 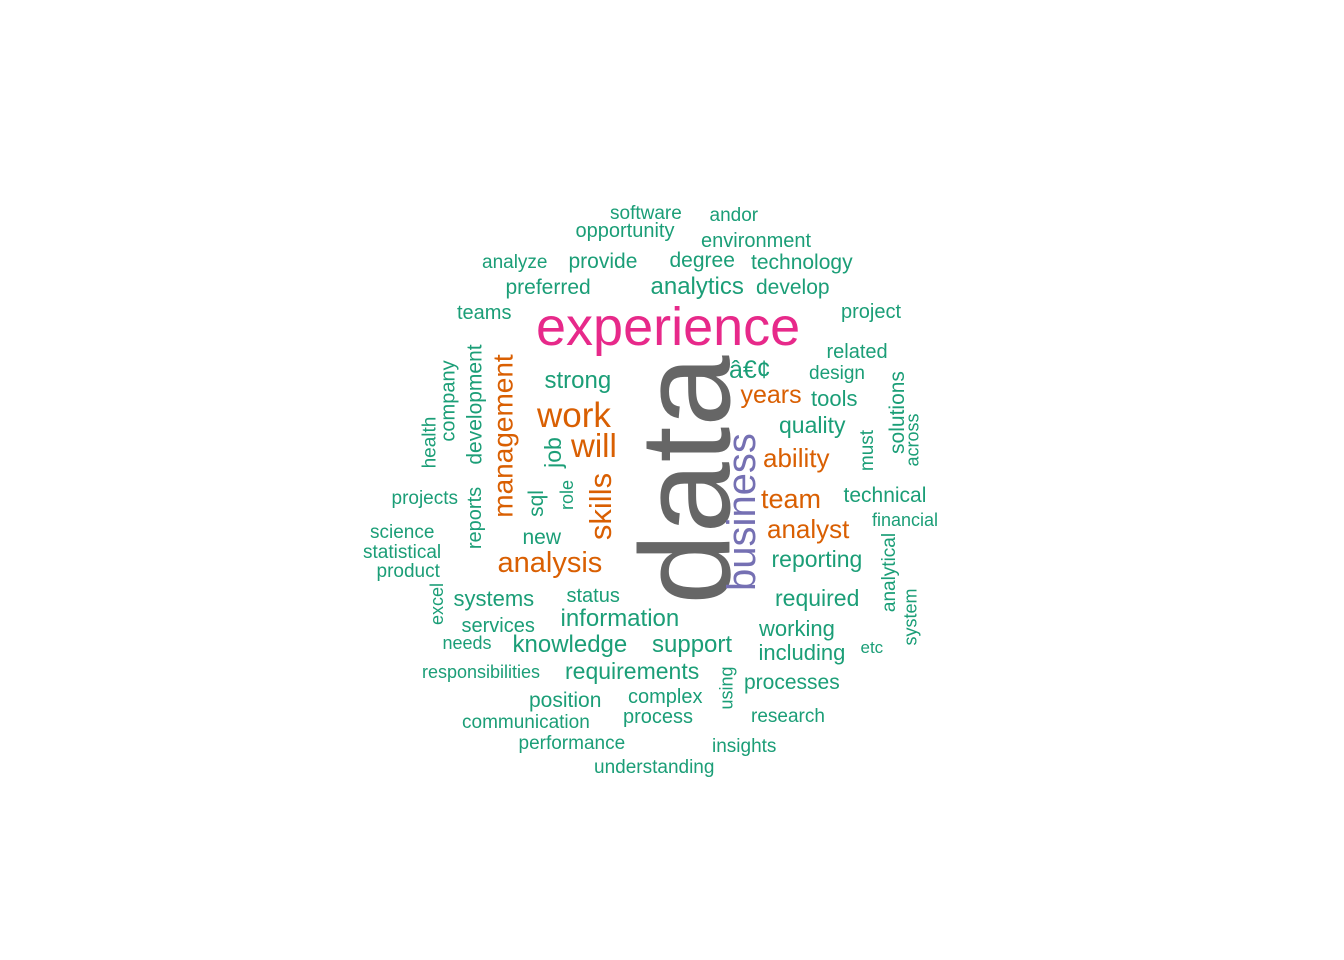 What do you see at coordinates (867, 450) in the screenshot?
I see `word-must: must` at bounding box center [867, 450].